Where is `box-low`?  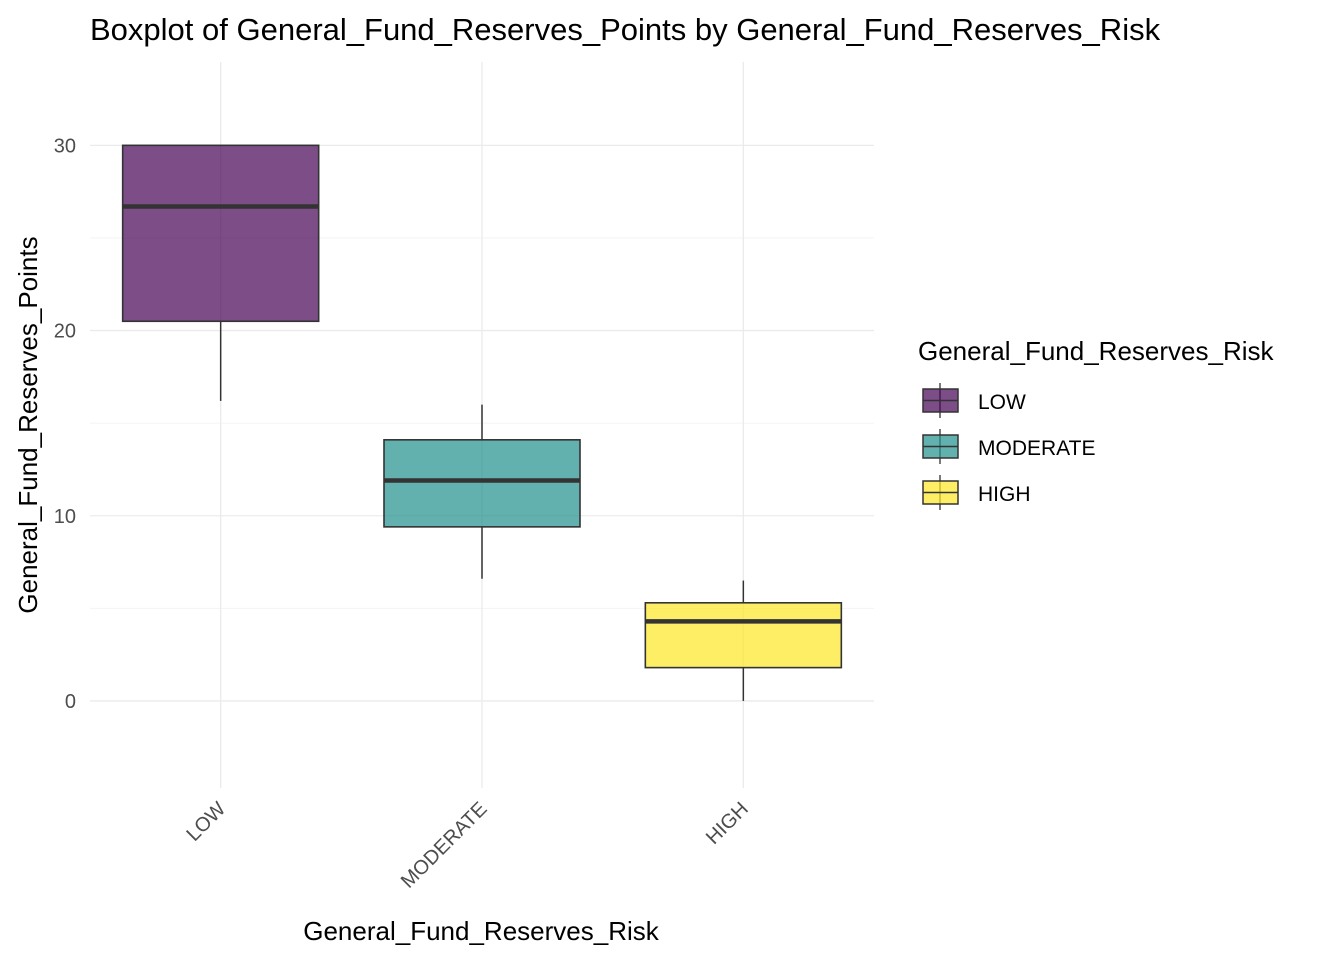 box-low is located at coordinates (220, 272).